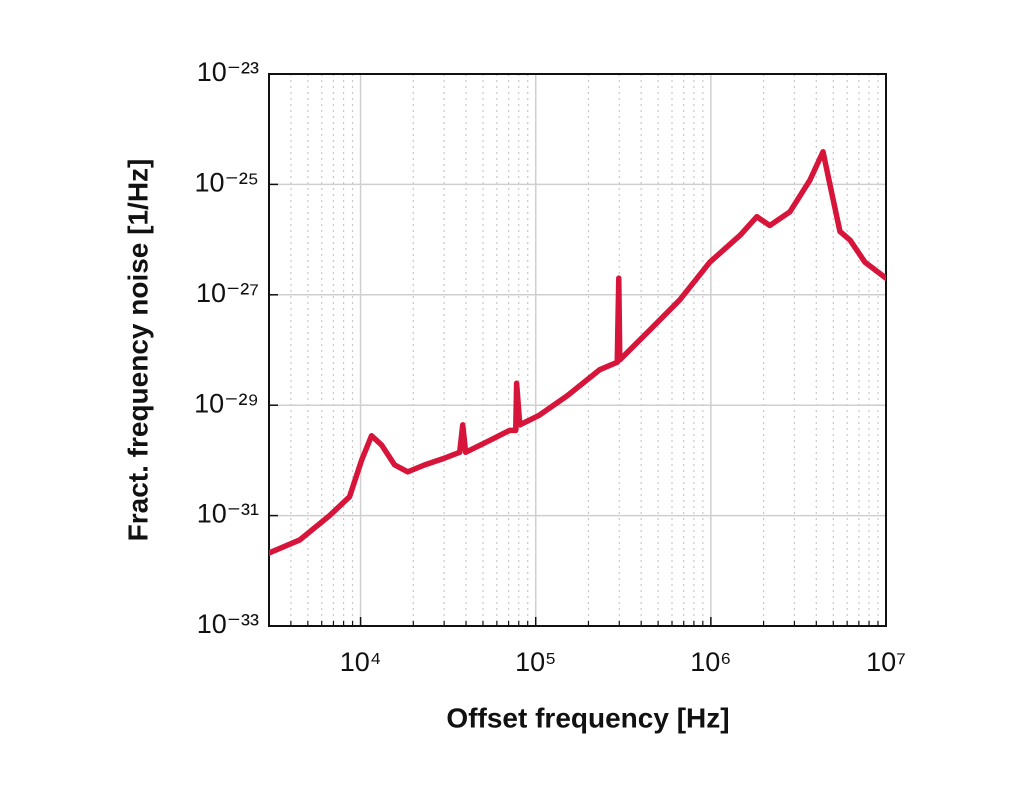 The width and height of the screenshot is (1024, 790). I want to click on y-tick-label: 10⁻²⁷, so click(227, 293).